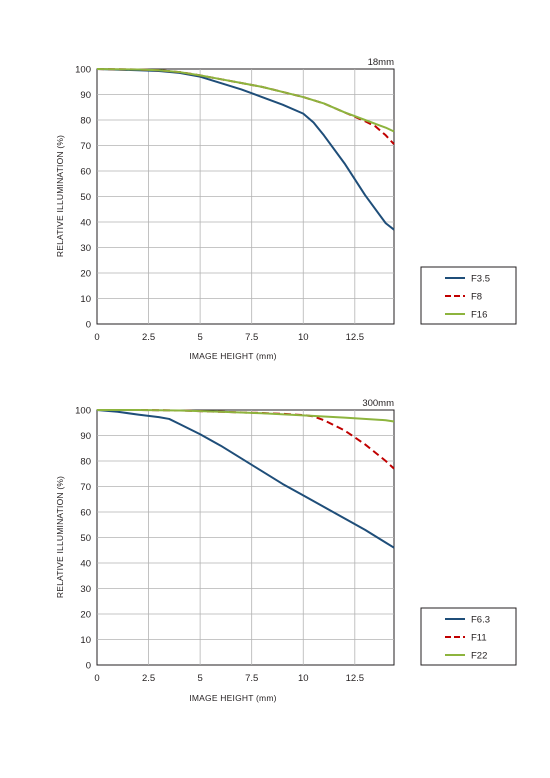 This screenshot has width=550, height=778. I want to click on legend-label: F22, so click(479, 656).